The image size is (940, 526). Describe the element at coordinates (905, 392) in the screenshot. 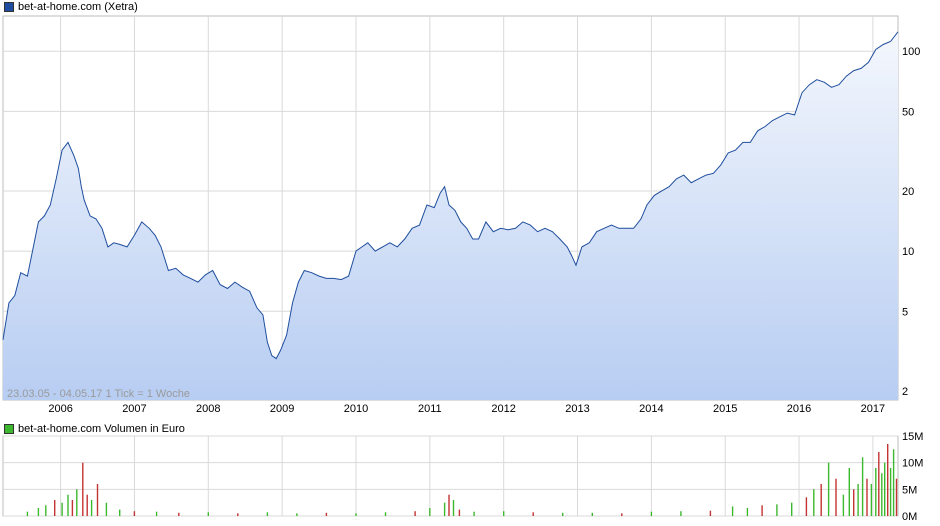

I see `price-y-tick-label: 2` at that location.